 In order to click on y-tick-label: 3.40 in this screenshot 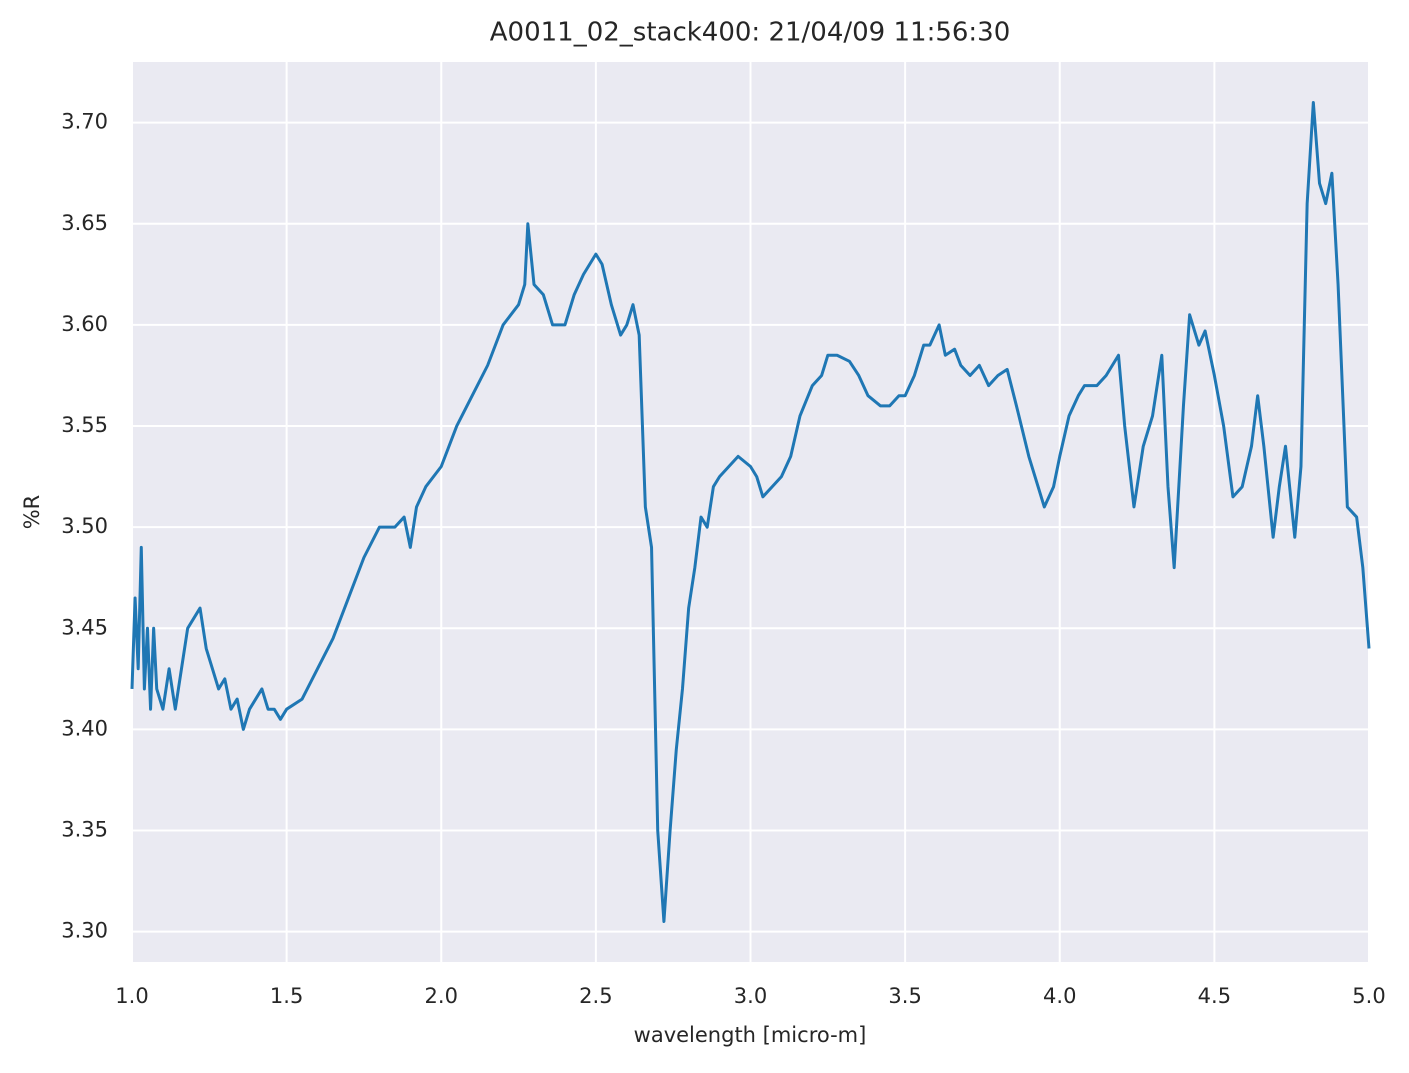, I will do `click(84, 728)`.